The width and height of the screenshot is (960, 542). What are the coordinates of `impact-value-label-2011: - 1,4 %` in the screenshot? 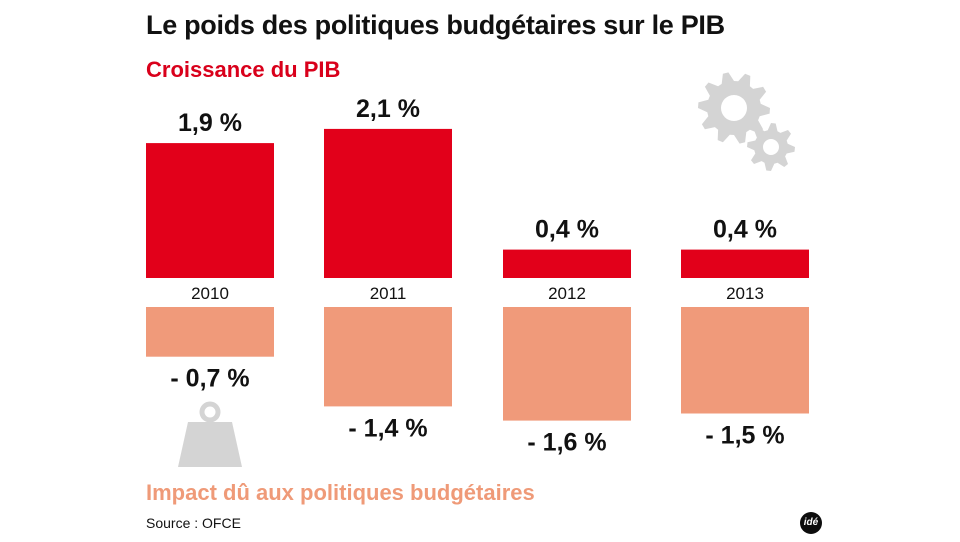 It's located at (387, 428).